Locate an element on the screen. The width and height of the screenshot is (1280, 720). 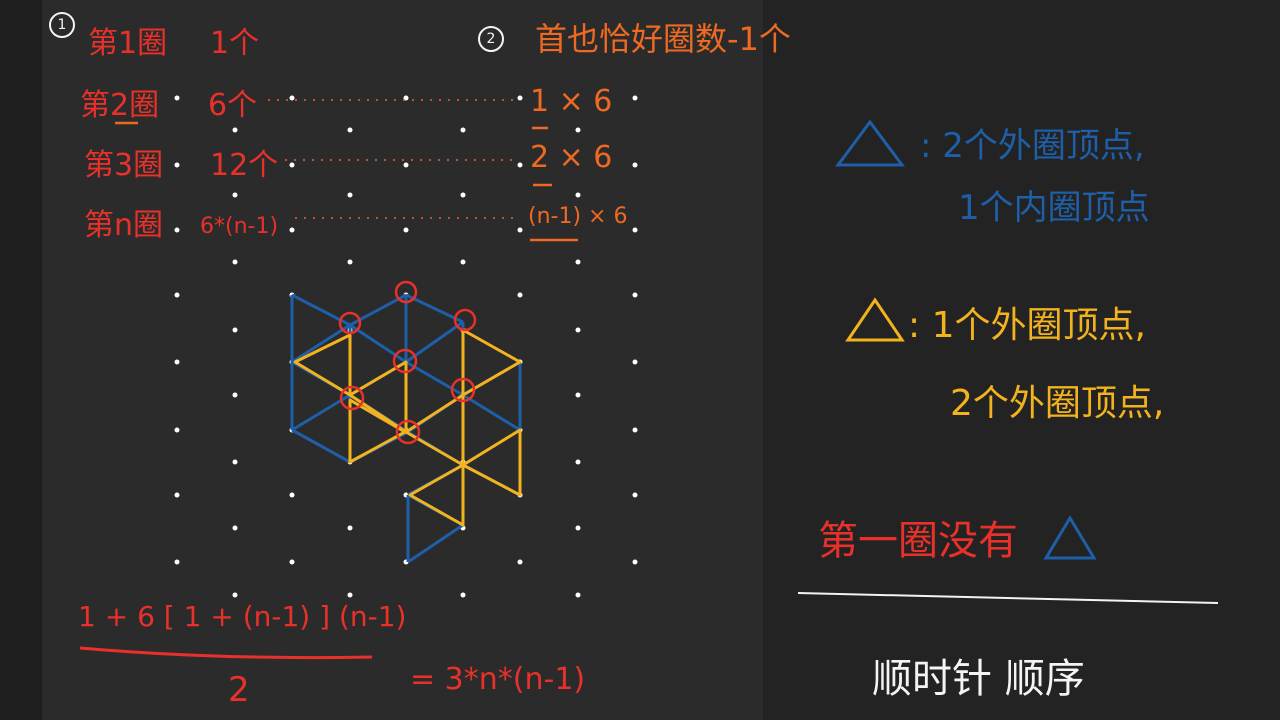
yellow-triangles is located at coordinates (407, 427).